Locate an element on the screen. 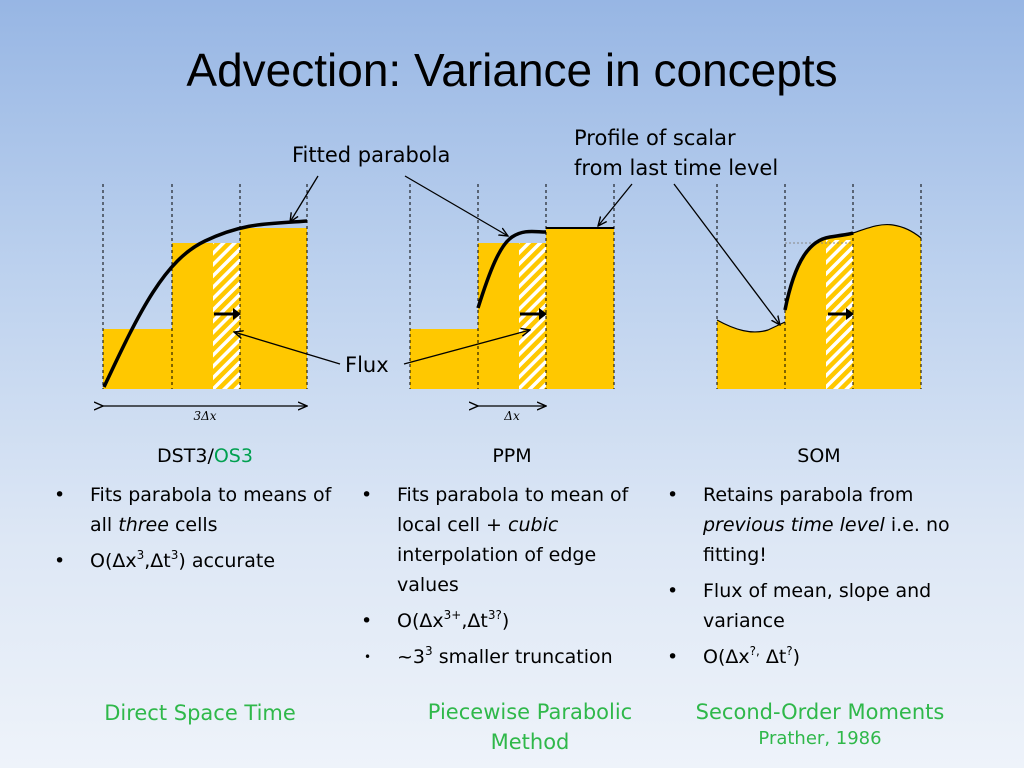 This screenshot has width=1024, height=768. footer-dst3: Direct Space Time is located at coordinates (200, 713).